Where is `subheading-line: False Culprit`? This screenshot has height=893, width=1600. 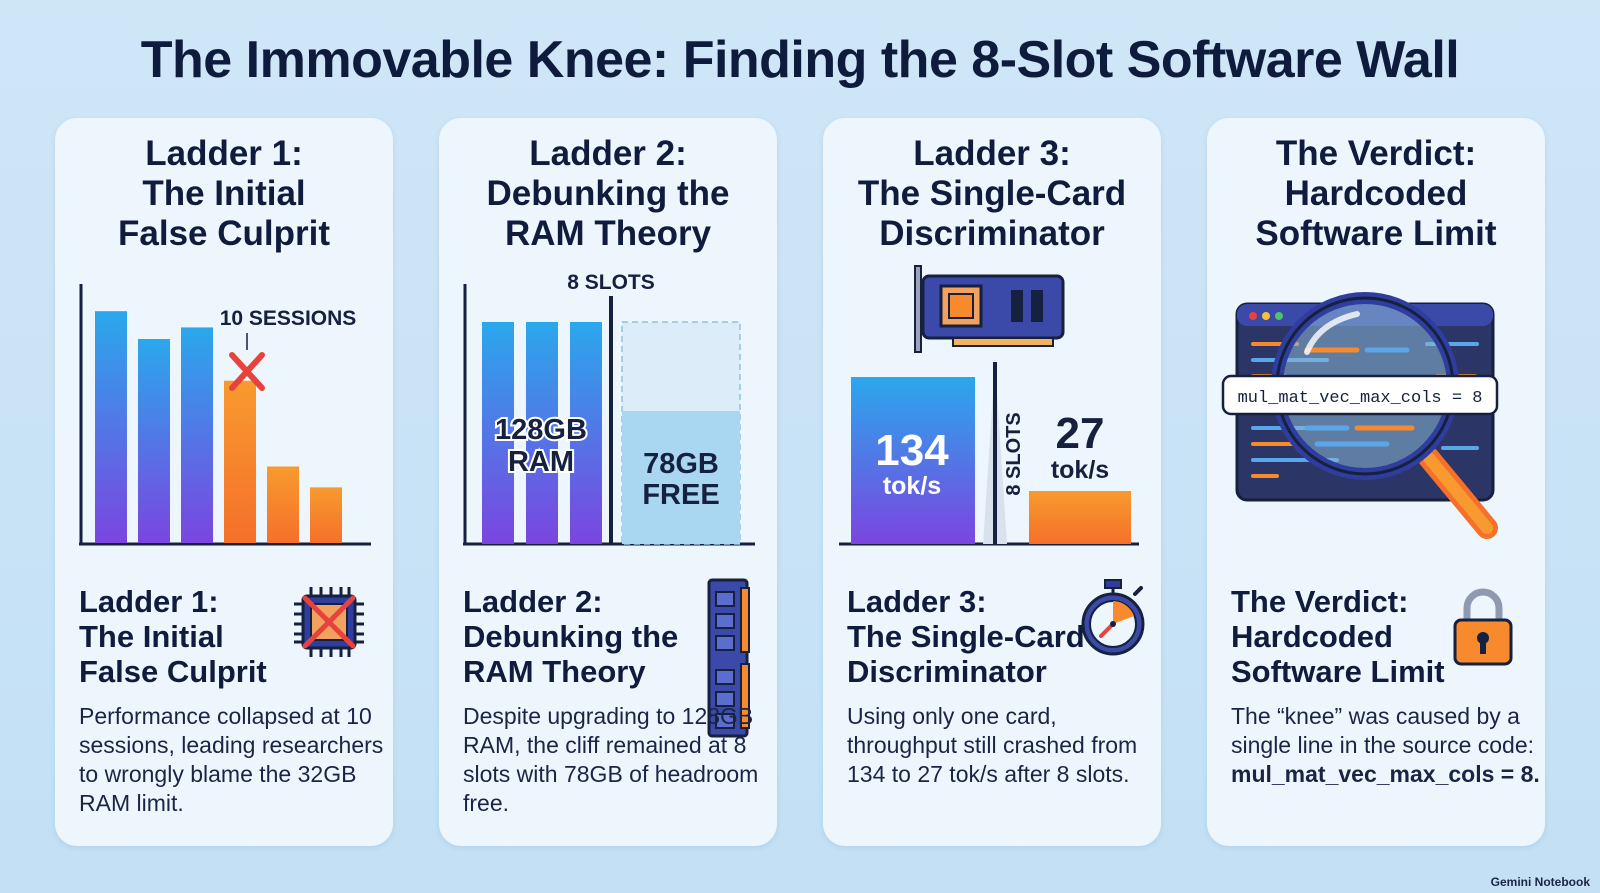 subheading-line: False Culprit is located at coordinates (173, 671).